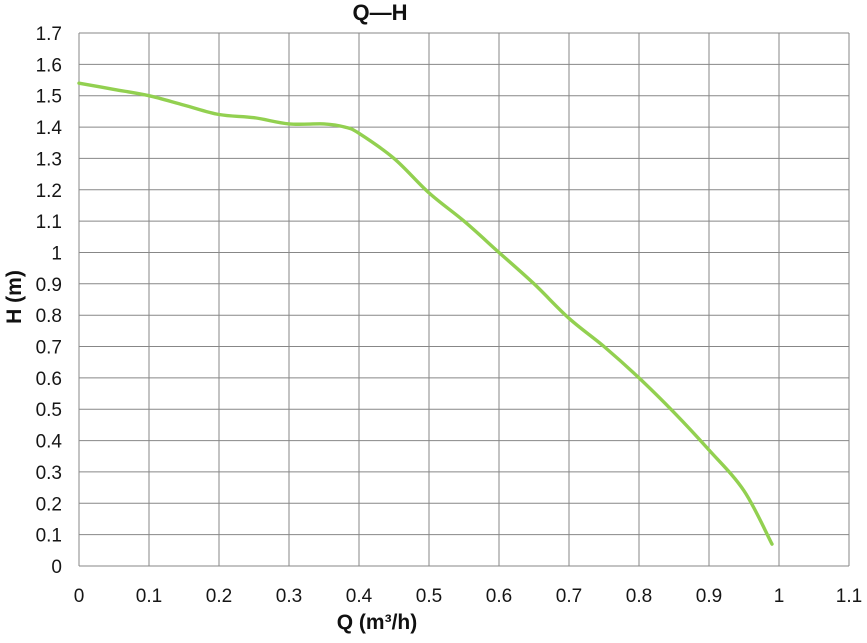 Image resolution: width=867 pixels, height=643 pixels. Describe the element at coordinates (219, 596) in the screenshot. I see `x-tick-label: 0.2` at that location.